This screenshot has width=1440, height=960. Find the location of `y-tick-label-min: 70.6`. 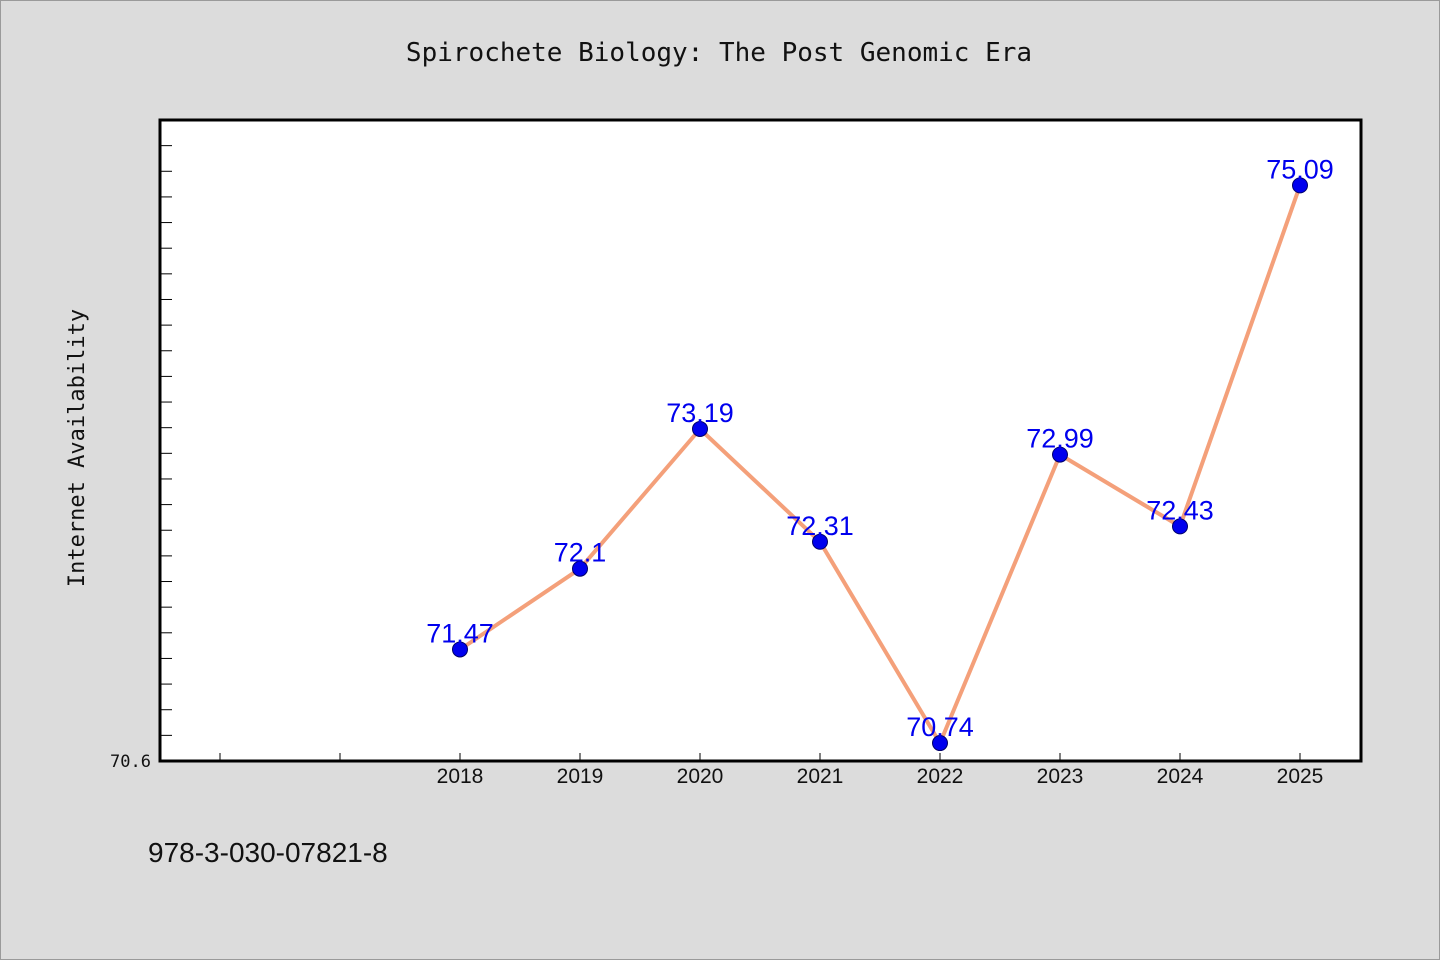

y-tick-label-min: 70.6 is located at coordinates (130, 762).